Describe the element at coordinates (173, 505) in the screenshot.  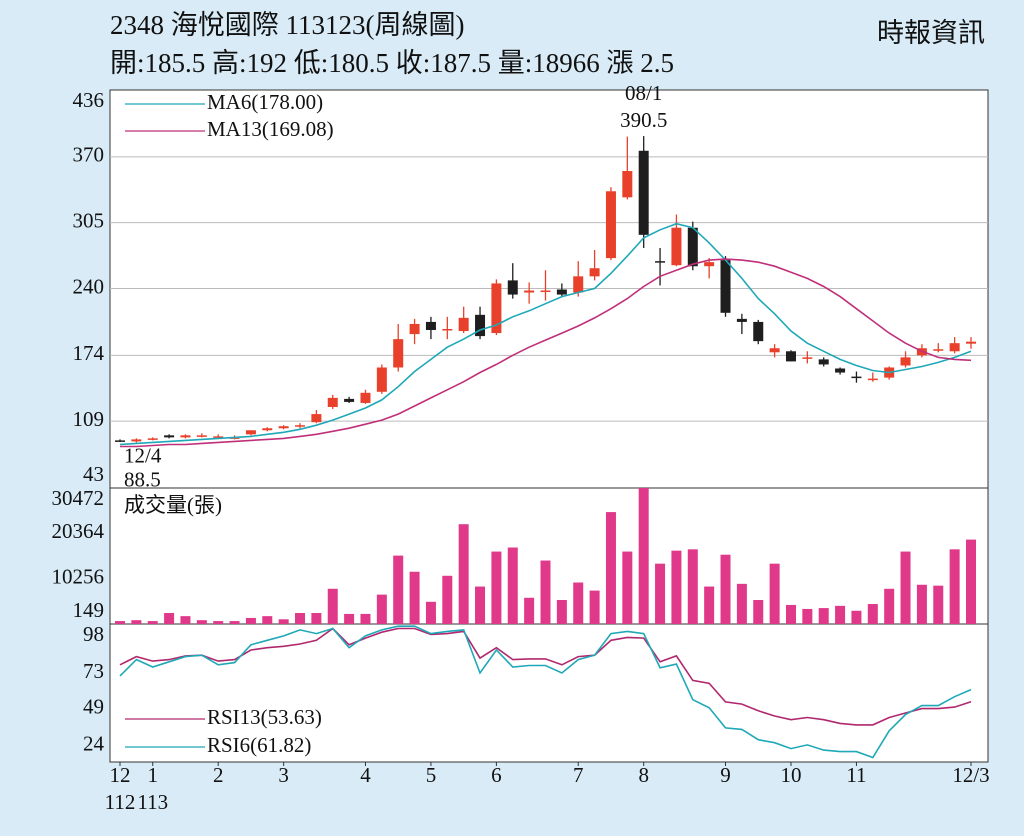
I see `legend-label: 成交量(張)` at that location.